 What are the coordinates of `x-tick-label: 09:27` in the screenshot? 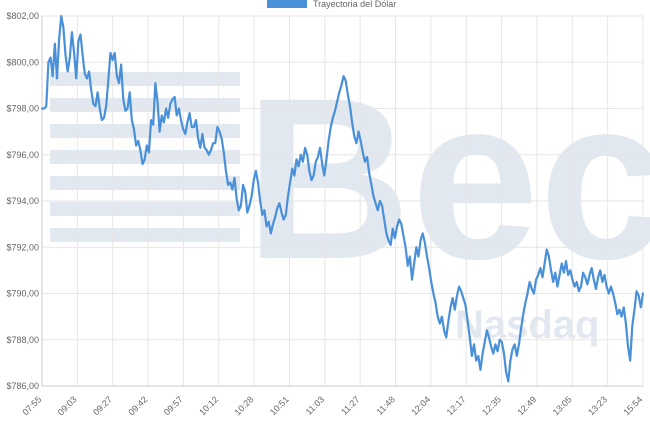 It's located at (102, 405).